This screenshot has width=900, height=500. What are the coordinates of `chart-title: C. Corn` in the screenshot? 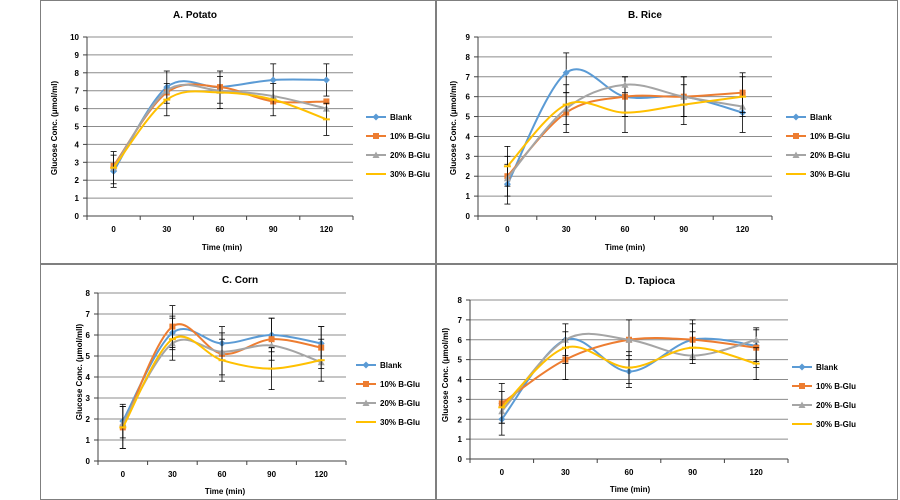 It's located at (240, 280).